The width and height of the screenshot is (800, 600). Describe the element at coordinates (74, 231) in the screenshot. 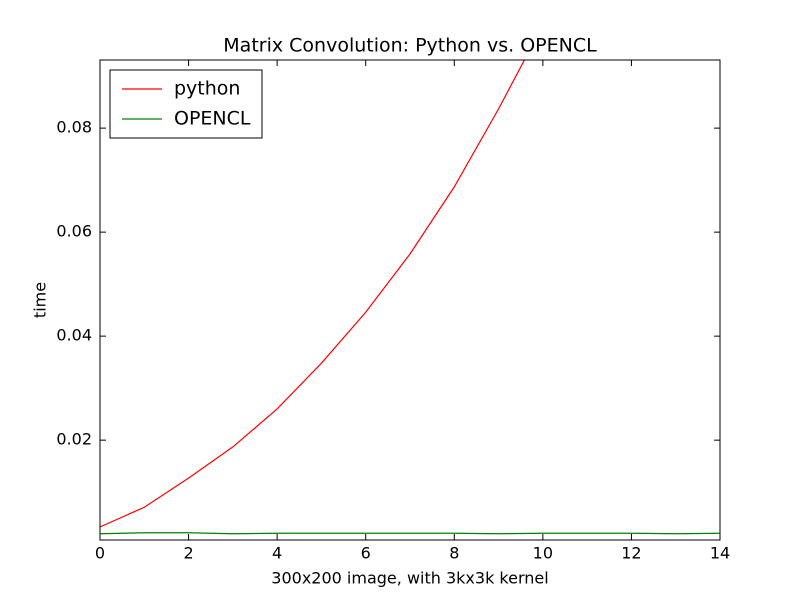

I see `y-tick-label: 0.06` at that location.